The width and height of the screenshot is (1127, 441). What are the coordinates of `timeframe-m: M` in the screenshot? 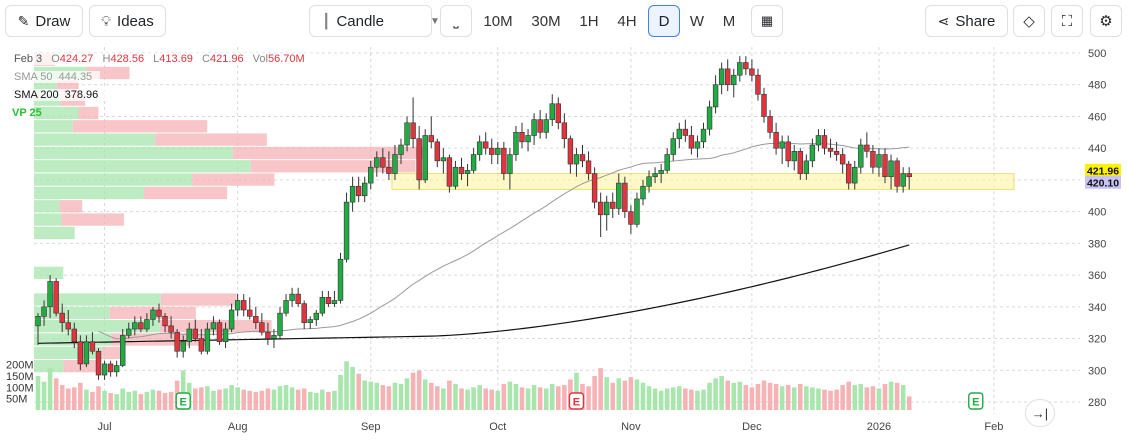 It's located at (729, 21).